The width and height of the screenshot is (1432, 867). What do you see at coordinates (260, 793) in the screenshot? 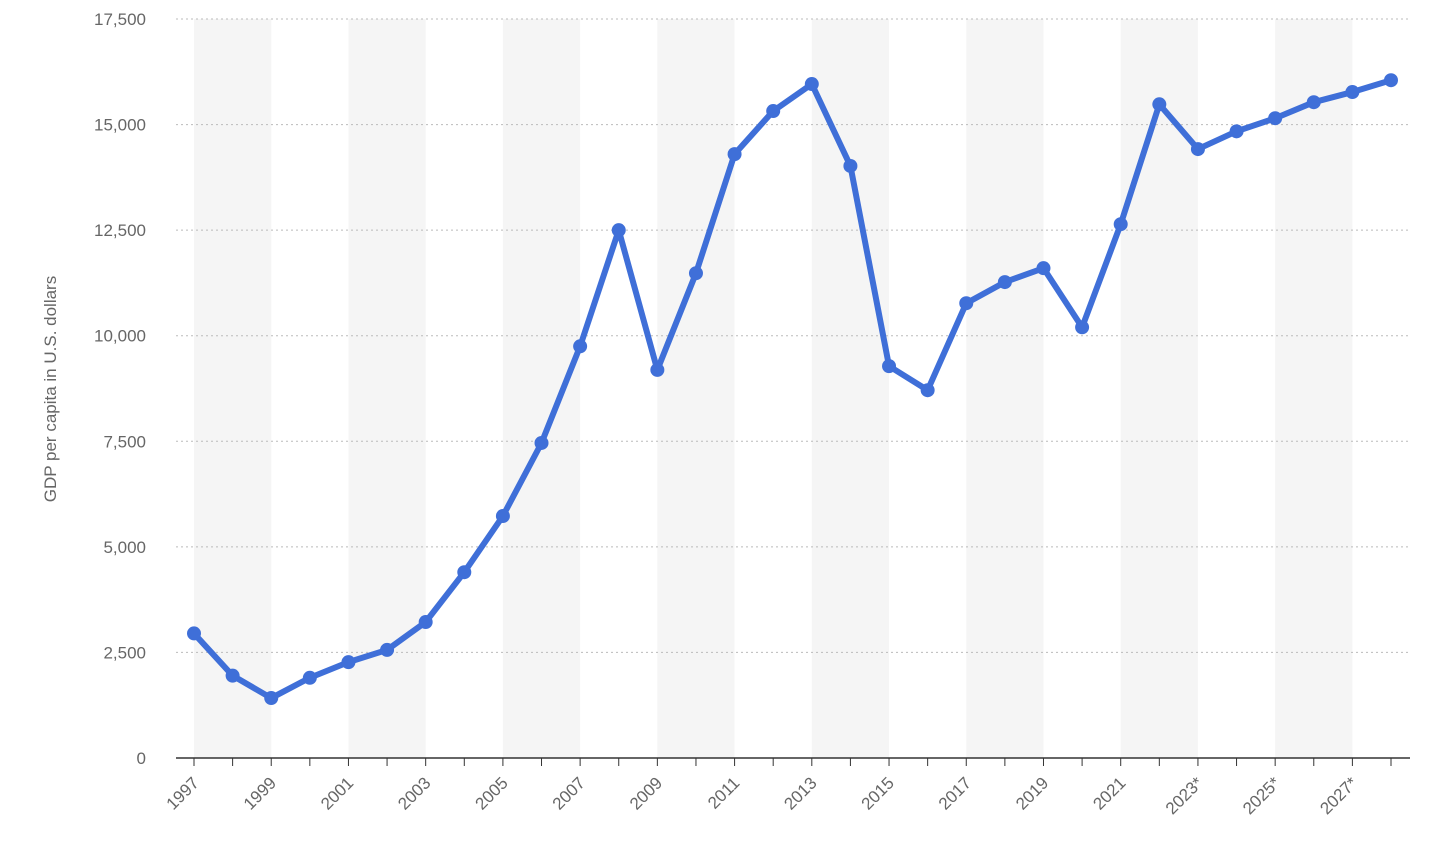
I see `x-tick-label: 1999` at bounding box center [260, 793].